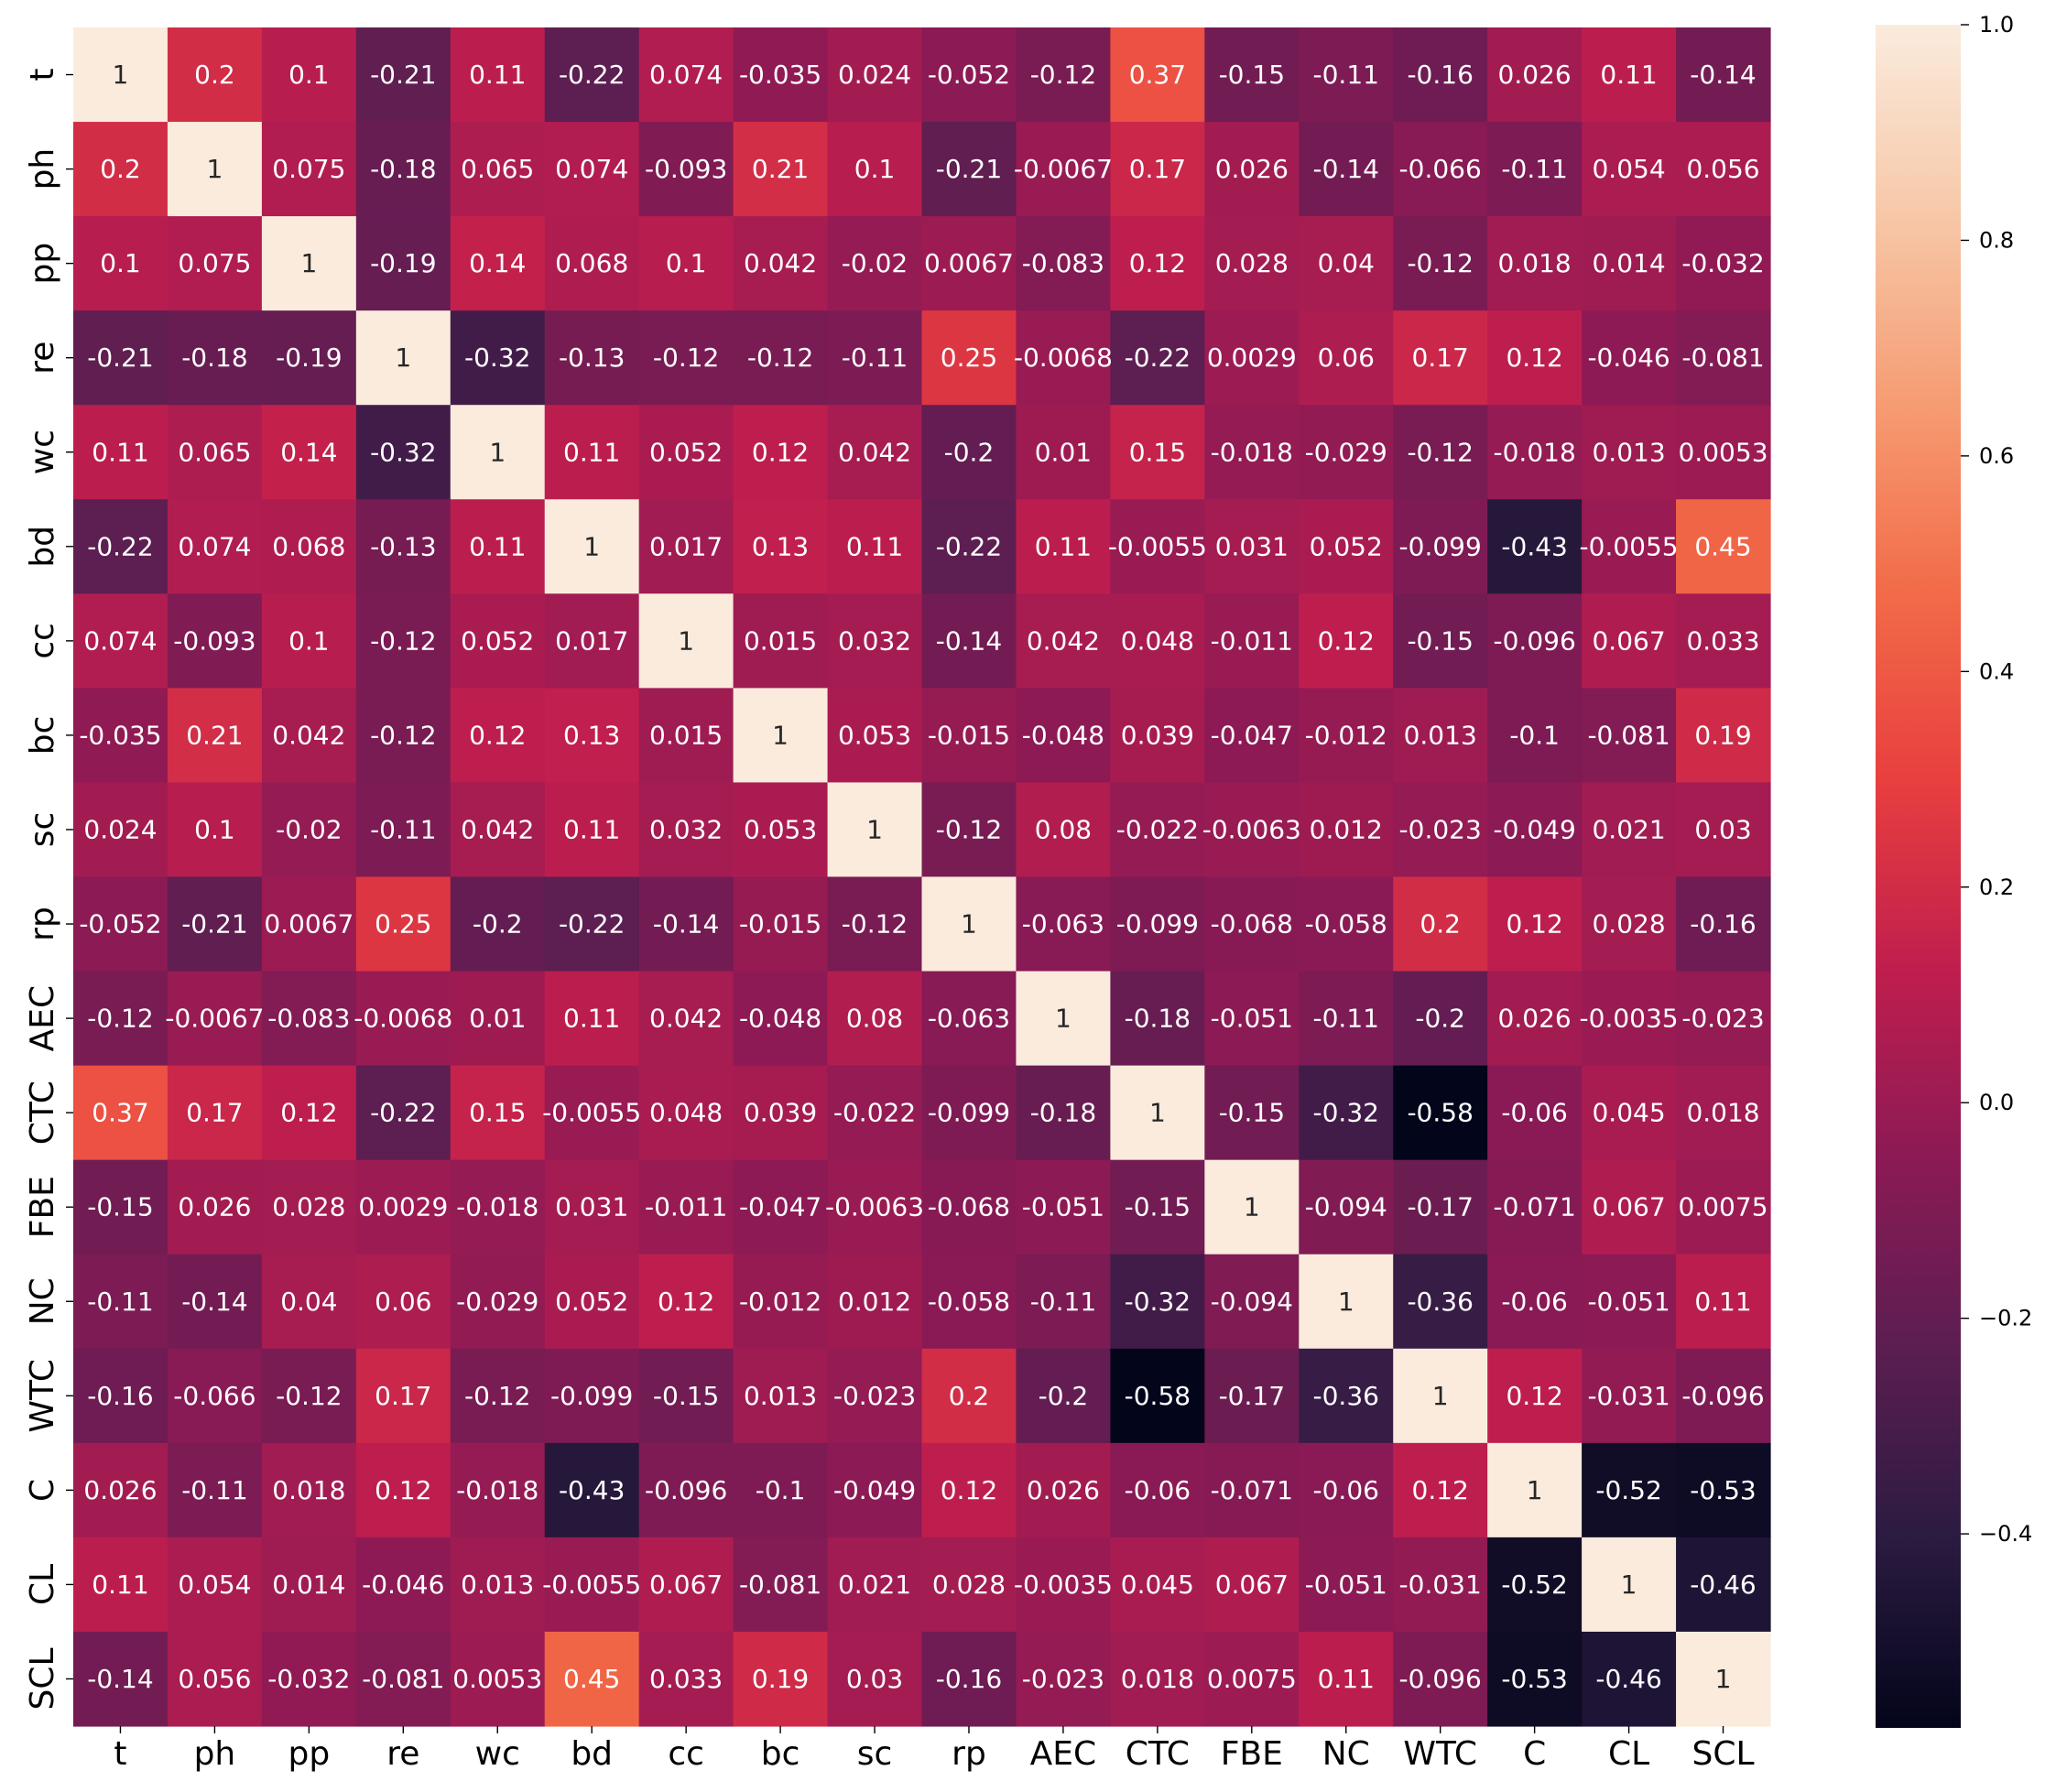  I want to click on cell-annotation: -0.046, so click(403, 1584).